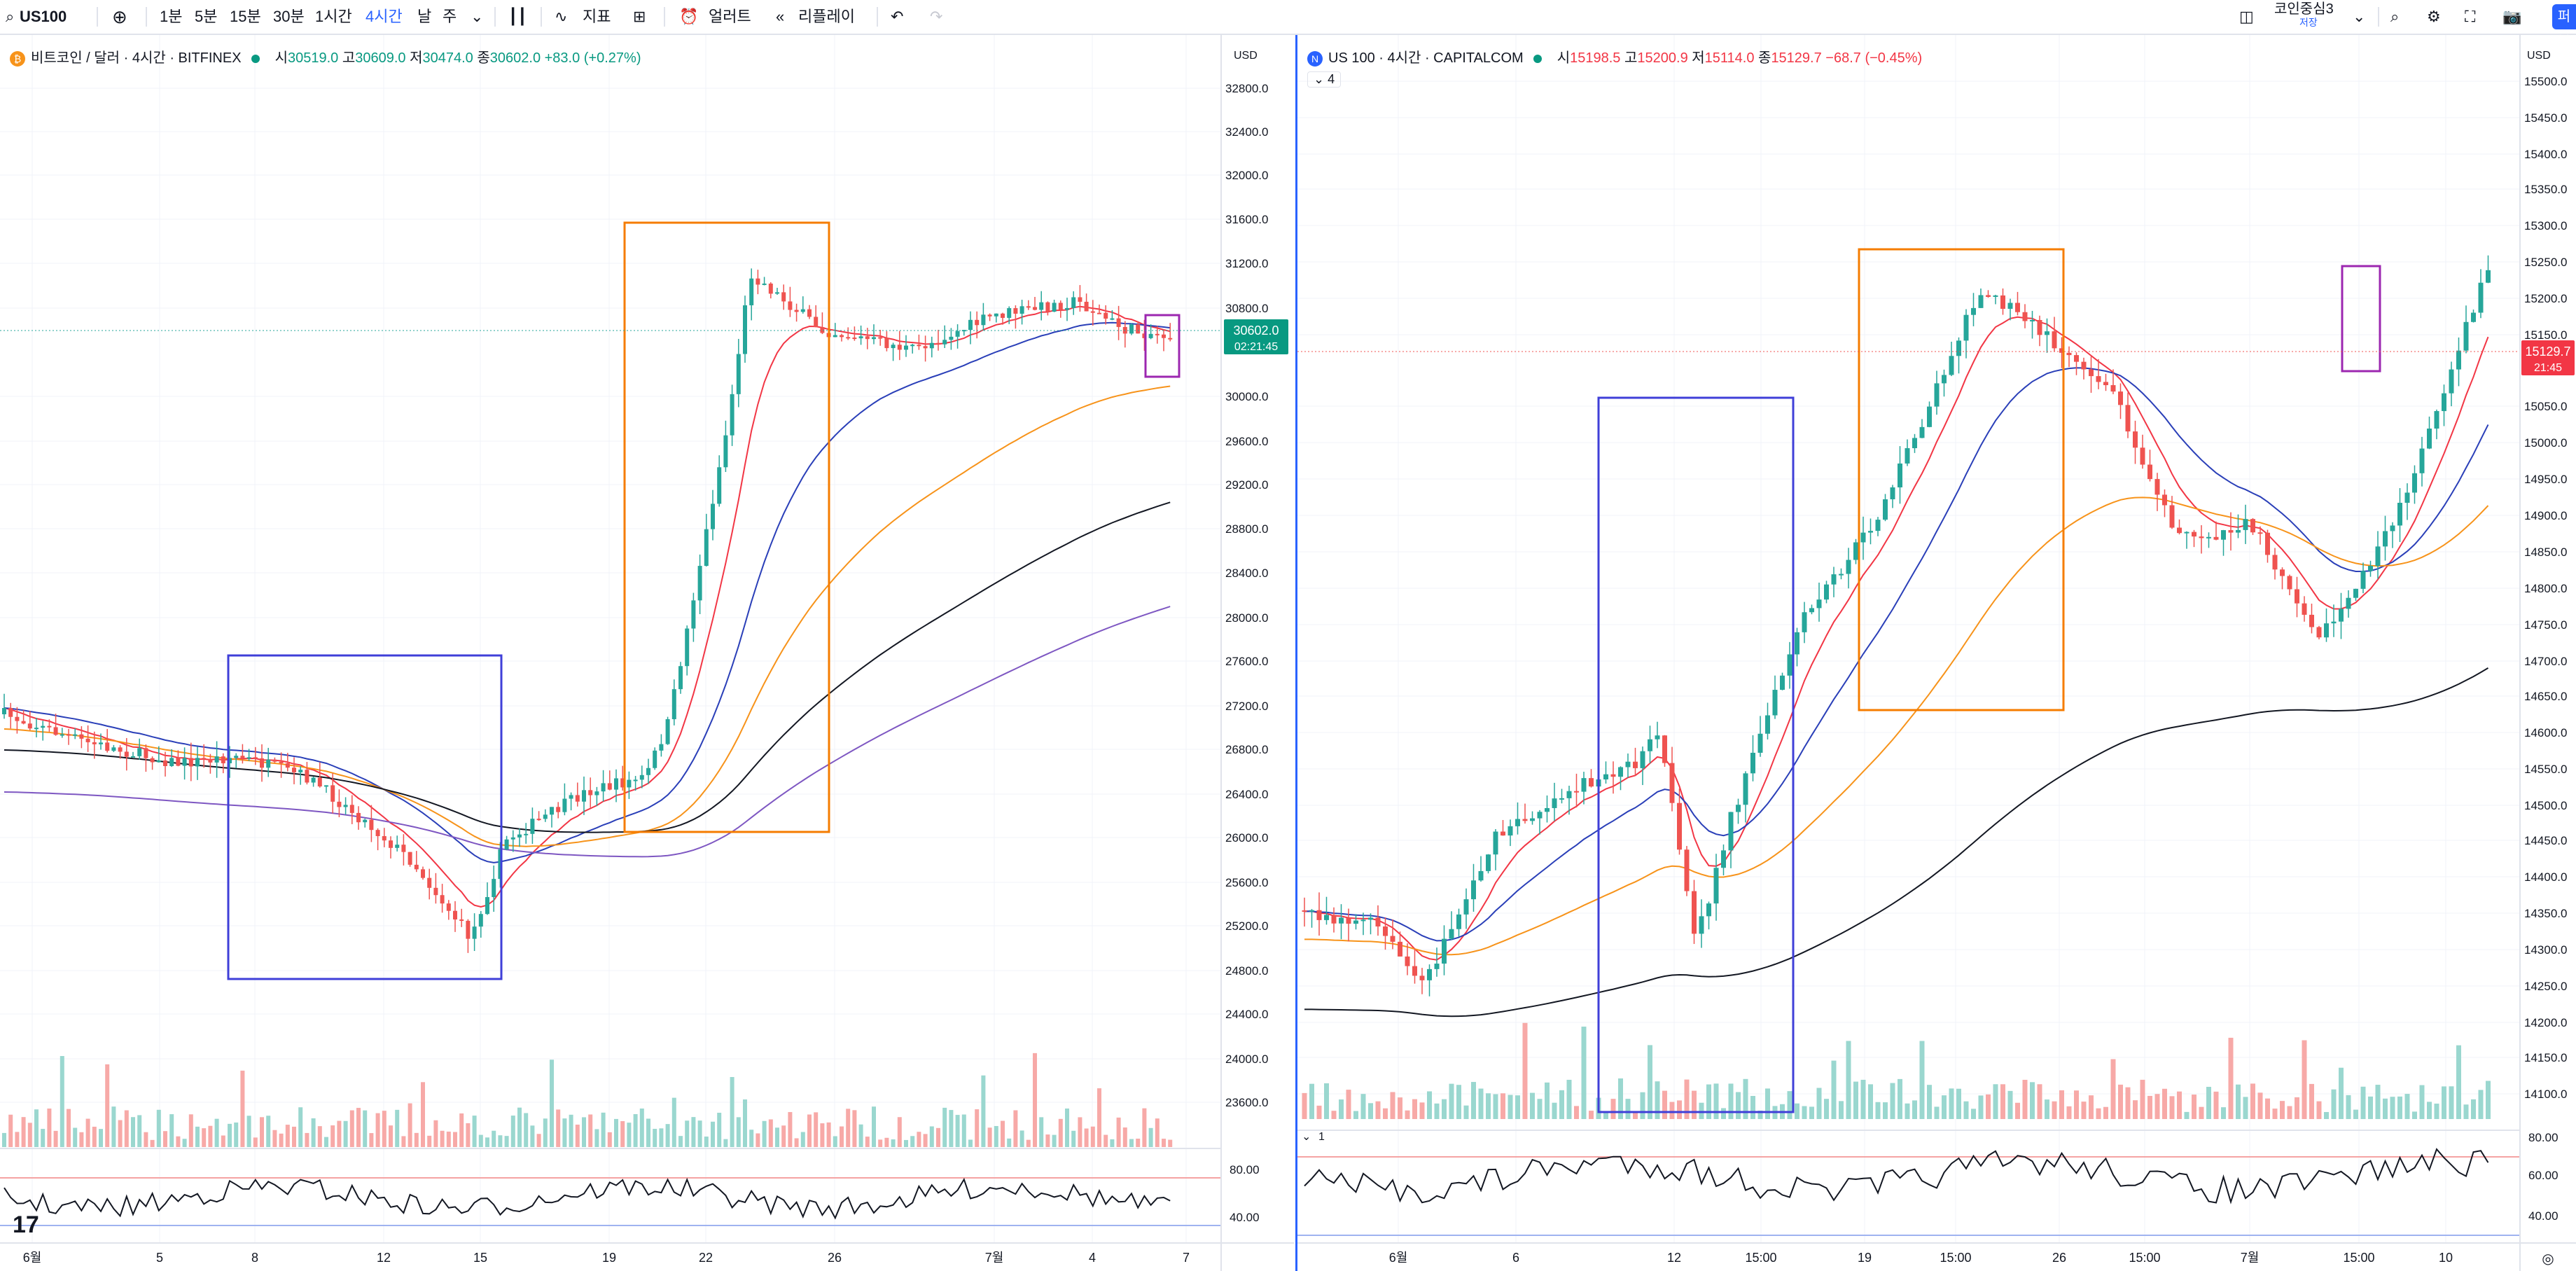 The height and width of the screenshot is (1271, 2576). Describe the element at coordinates (206, 16) in the screenshot. I see `interval-5m: 5분` at that location.